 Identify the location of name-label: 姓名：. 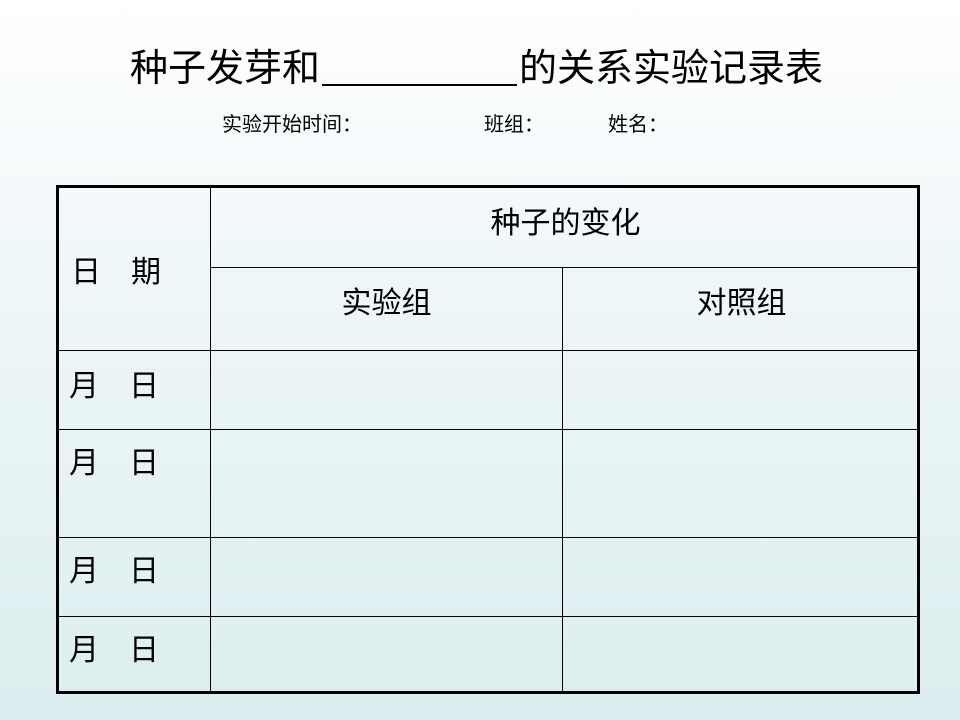
(638, 124).